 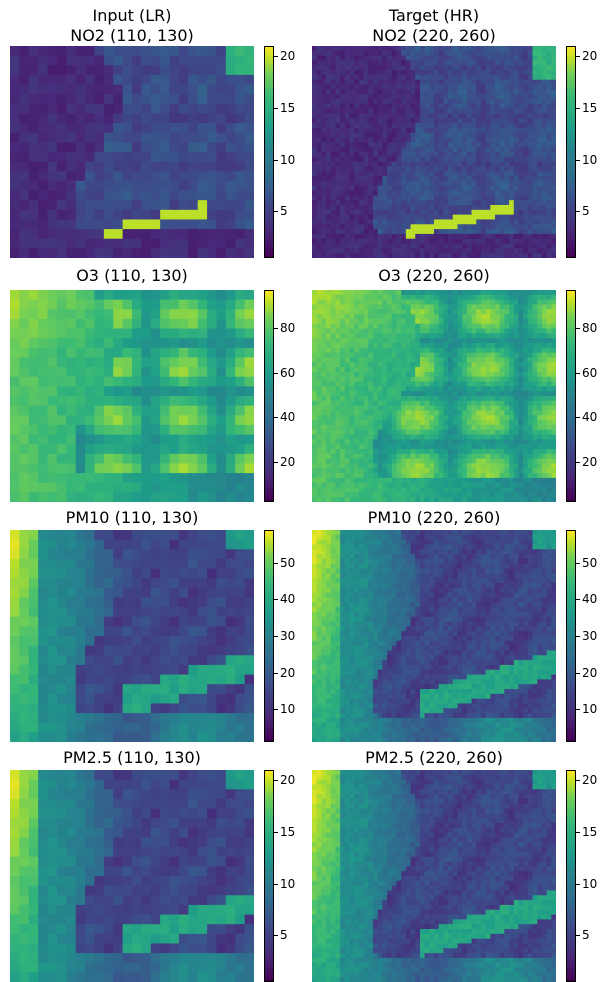 I want to click on heatmap-panel, so click(x=434, y=396).